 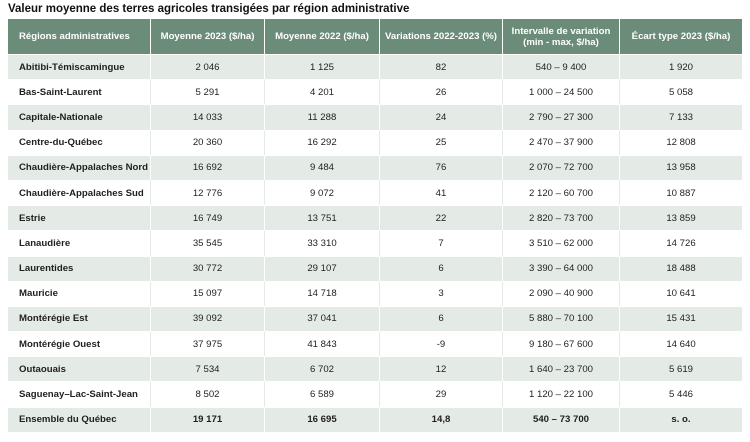 I want to click on std-dev-cell: 12 808, so click(x=681, y=142).